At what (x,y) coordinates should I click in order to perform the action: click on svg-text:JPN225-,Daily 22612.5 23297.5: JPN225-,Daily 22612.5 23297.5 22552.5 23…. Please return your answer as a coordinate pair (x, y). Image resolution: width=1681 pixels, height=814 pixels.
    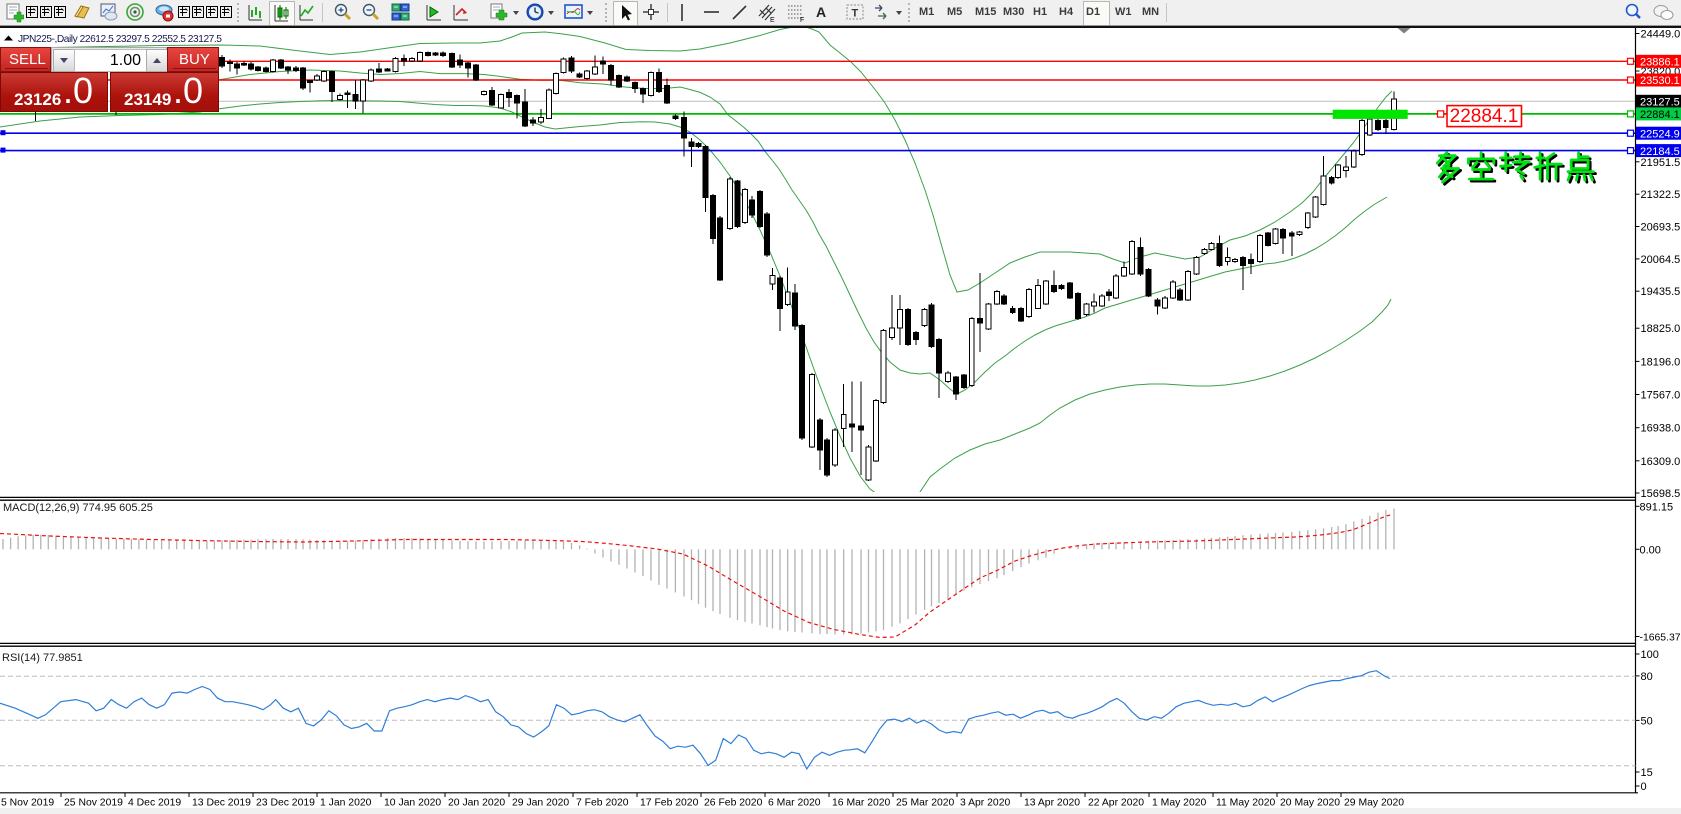
    Looking at the image, I should click on (120, 39).